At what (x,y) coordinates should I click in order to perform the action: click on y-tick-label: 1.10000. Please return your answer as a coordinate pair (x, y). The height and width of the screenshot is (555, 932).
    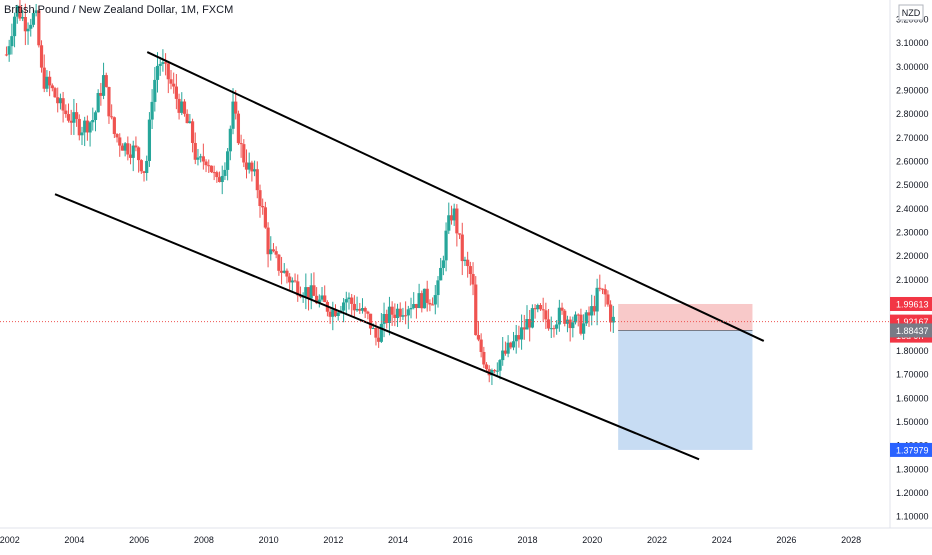
    Looking at the image, I should click on (912, 517).